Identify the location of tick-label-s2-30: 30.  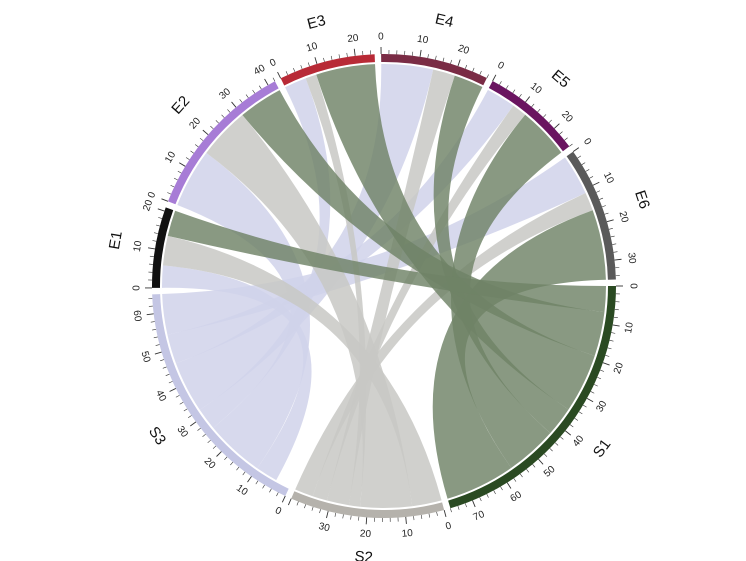
(324, 527).